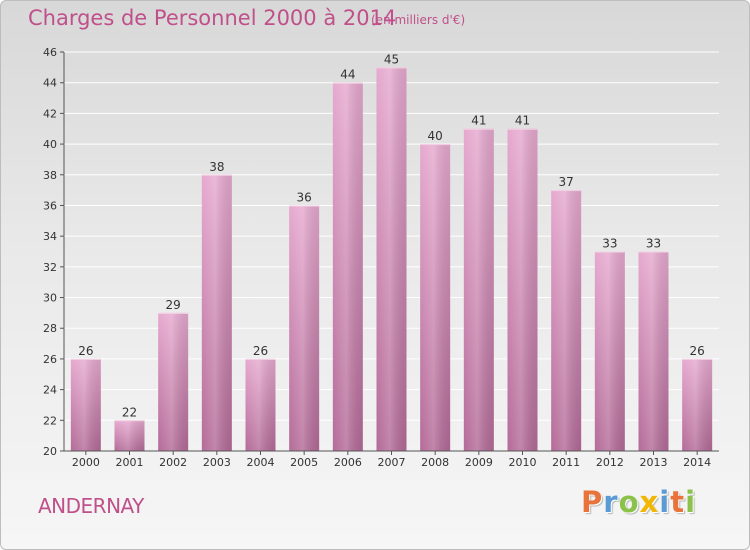 The width and height of the screenshot is (750, 550). Describe the element at coordinates (261, 462) in the screenshot. I see `x-tick-label: 2004` at that location.